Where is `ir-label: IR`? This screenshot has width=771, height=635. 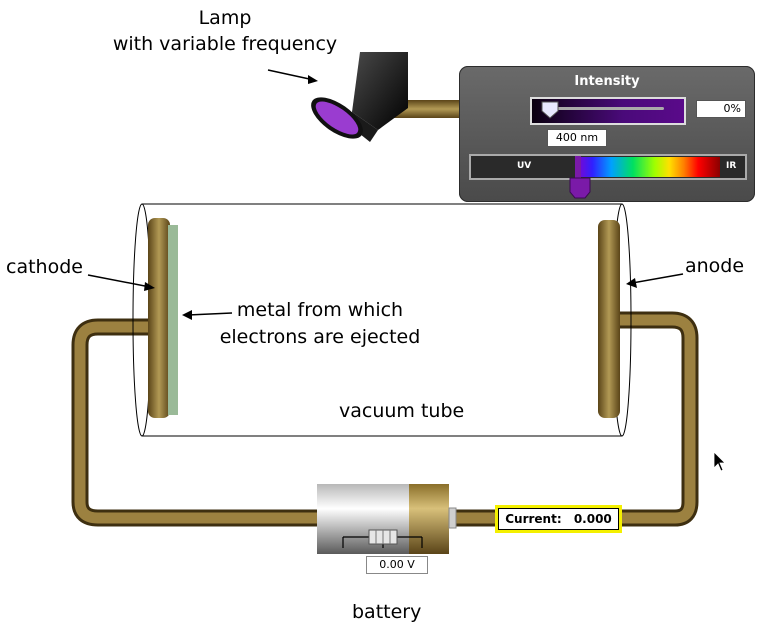 ir-label: IR is located at coordinates (731, 166).